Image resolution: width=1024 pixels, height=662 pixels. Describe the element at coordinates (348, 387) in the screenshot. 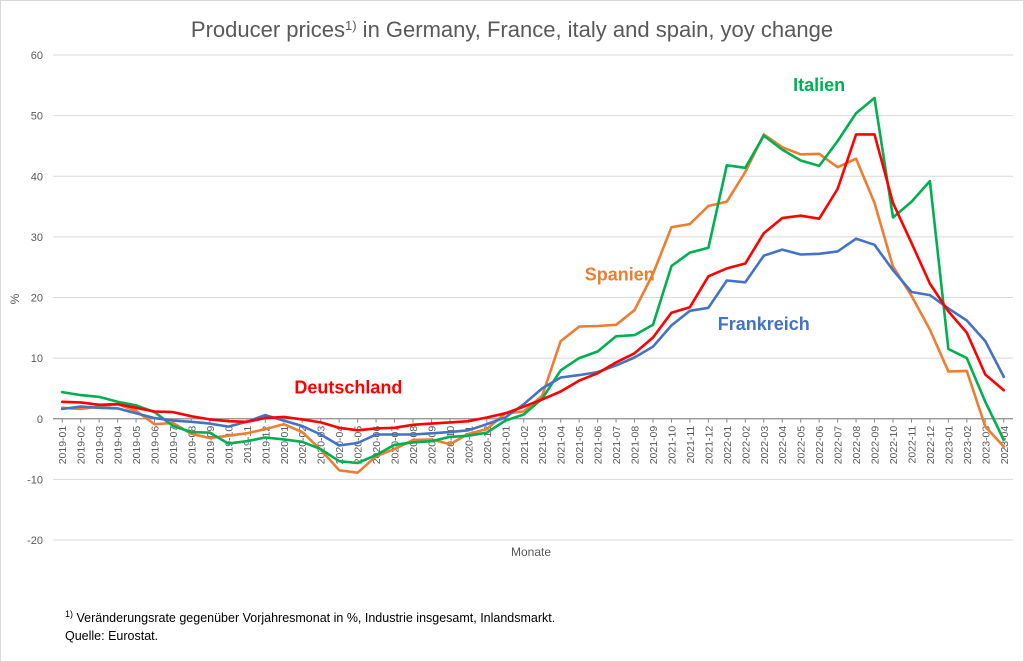

I see `series-label-deutschland: Deutschland` at that location.